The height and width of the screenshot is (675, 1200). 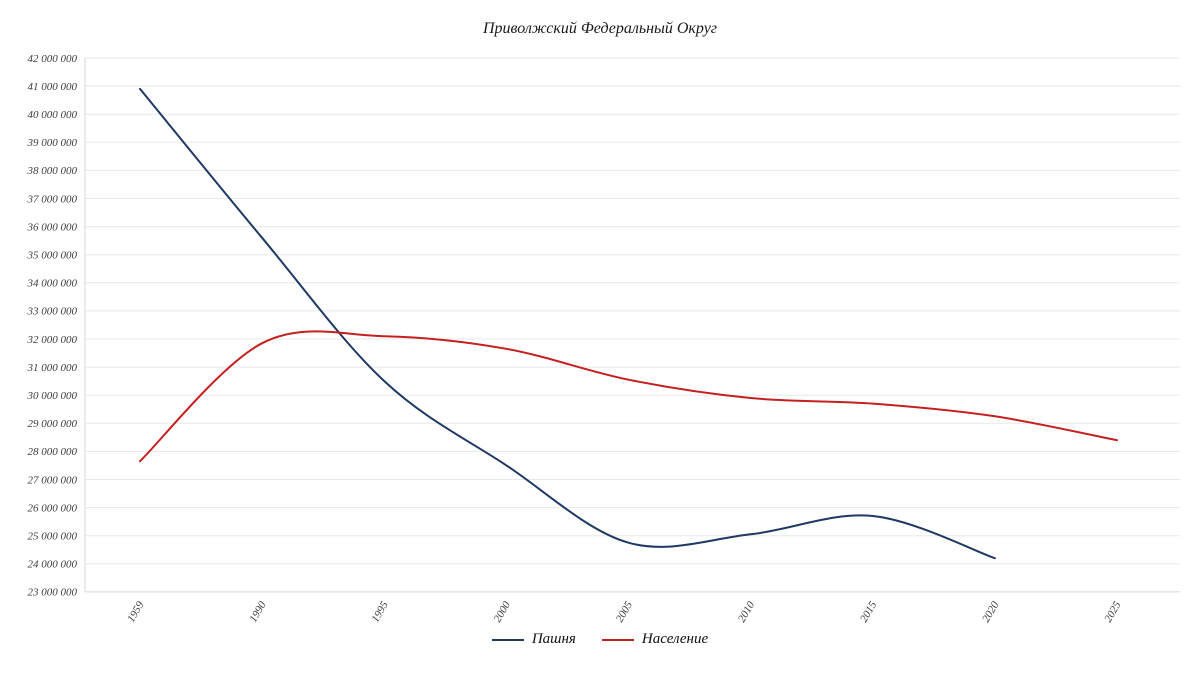 What do you see at coordinates (52, 143) in the screenshot?
I see `y-axis-tick-label: 39 000 000` at bounding box center [52, 143].